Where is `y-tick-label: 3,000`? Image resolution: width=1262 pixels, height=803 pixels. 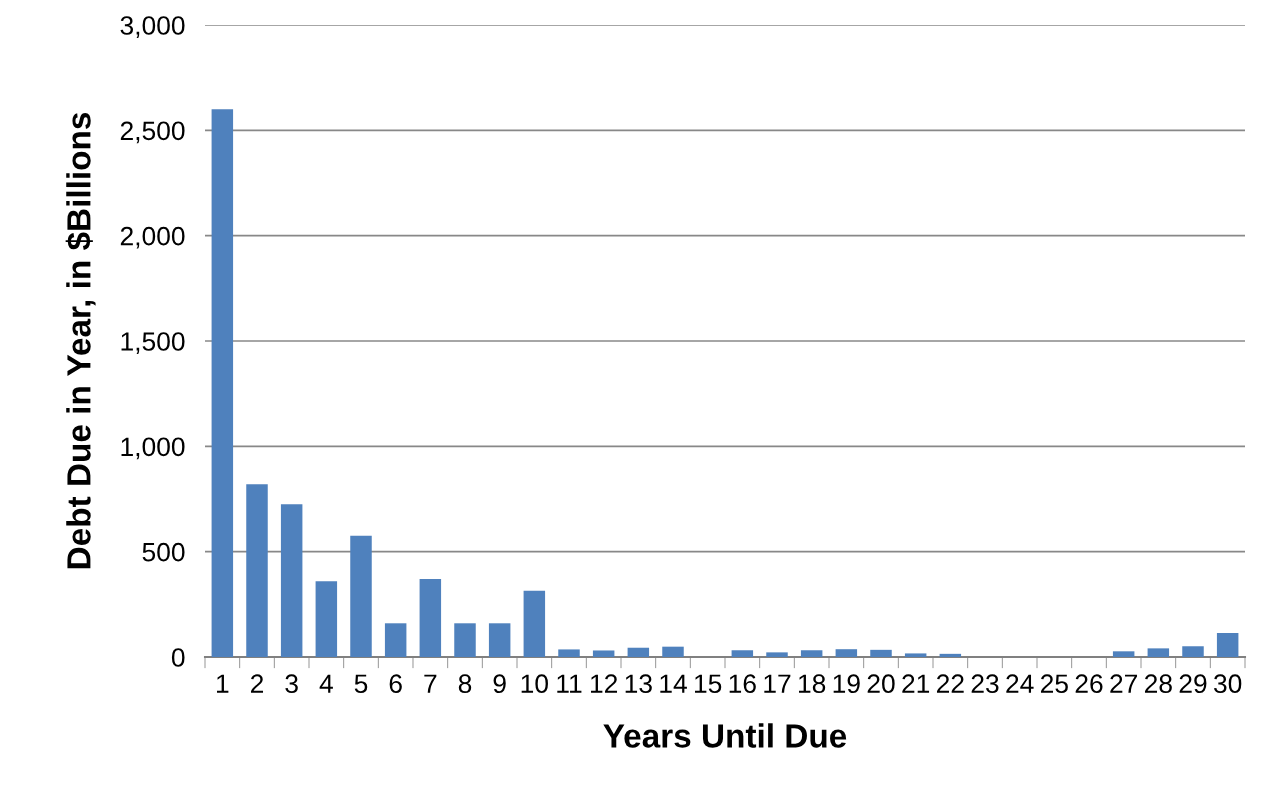
y-tick-label: 3,000 is located at coordinates (152, 27).